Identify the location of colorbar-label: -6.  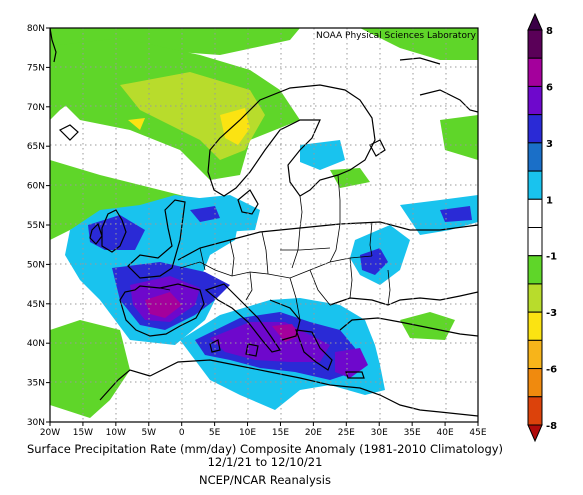
(551, 370).